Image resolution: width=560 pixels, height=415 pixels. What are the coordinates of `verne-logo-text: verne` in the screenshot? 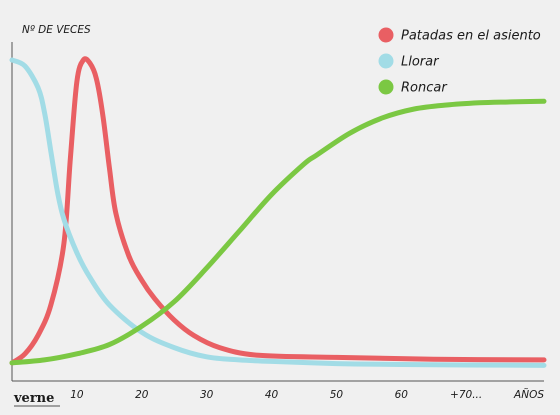 It's located at (33, 398).